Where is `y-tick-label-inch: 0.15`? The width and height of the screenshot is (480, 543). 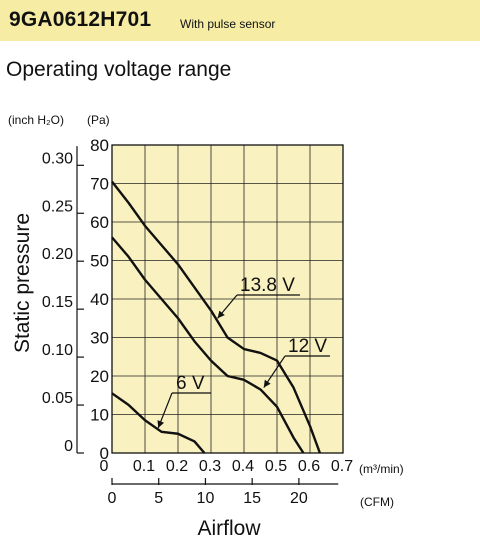
y-tick-label-inch: 0.15 is located at coordinates (57, 302).